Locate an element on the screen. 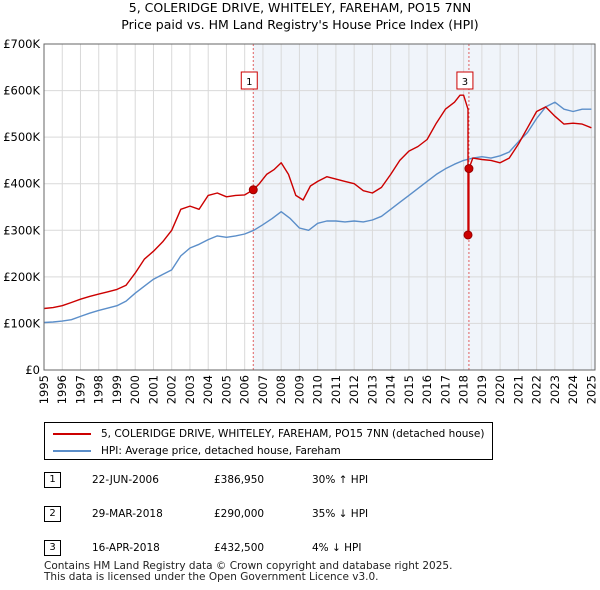  annotation-label: 3 is located at coordinates (465, 82).